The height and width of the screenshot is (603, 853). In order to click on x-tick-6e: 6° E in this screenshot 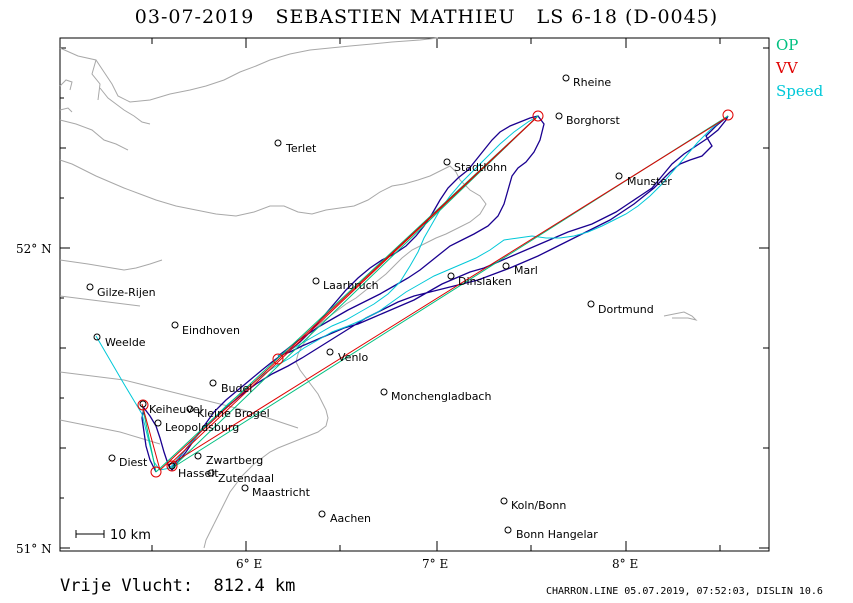, I will do `click(249, 564)`.